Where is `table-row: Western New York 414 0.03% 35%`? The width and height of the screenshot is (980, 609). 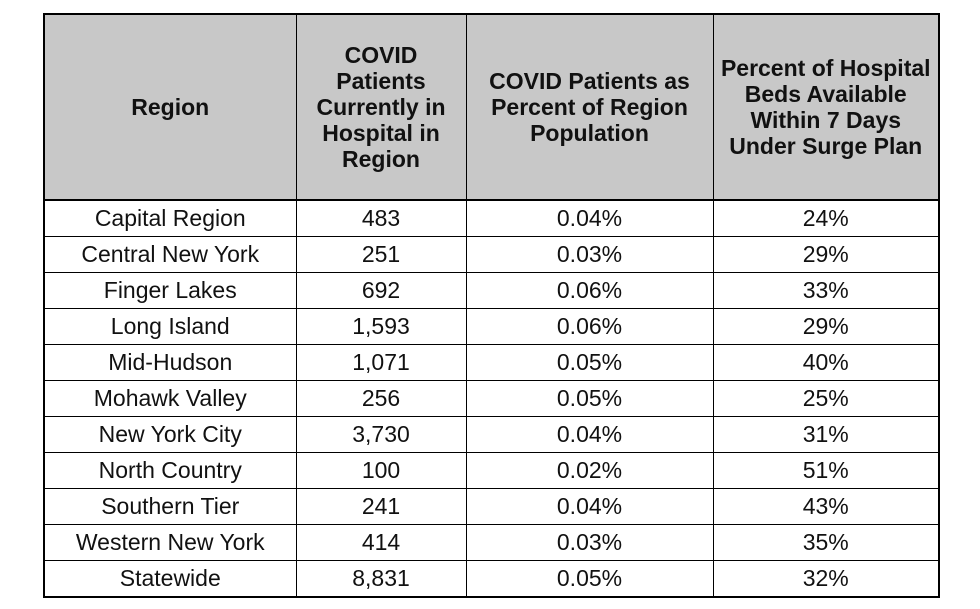
table-row: Western New York 414 0.03% 35% is located at coordinates (491, 542).